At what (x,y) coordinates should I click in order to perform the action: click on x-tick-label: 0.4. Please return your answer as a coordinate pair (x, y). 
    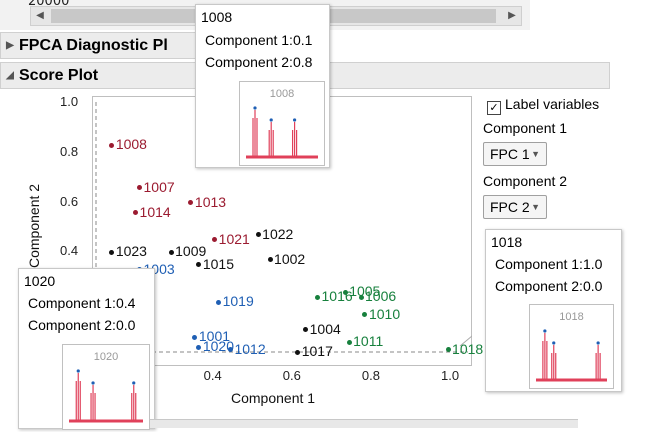
    Looking at the image, I should click on (212, 375).